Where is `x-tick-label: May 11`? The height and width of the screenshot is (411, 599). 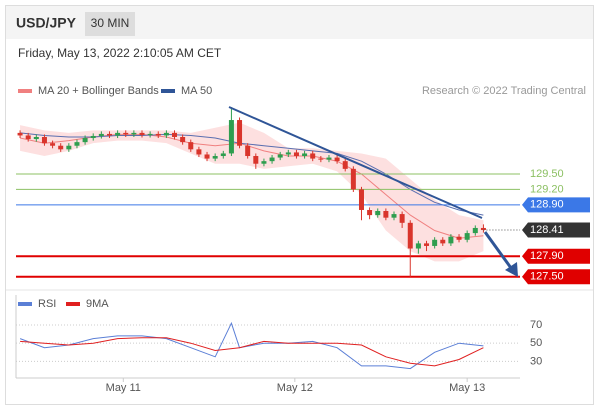
x-tick-label: May 11 is located at coordinates (123, 388).